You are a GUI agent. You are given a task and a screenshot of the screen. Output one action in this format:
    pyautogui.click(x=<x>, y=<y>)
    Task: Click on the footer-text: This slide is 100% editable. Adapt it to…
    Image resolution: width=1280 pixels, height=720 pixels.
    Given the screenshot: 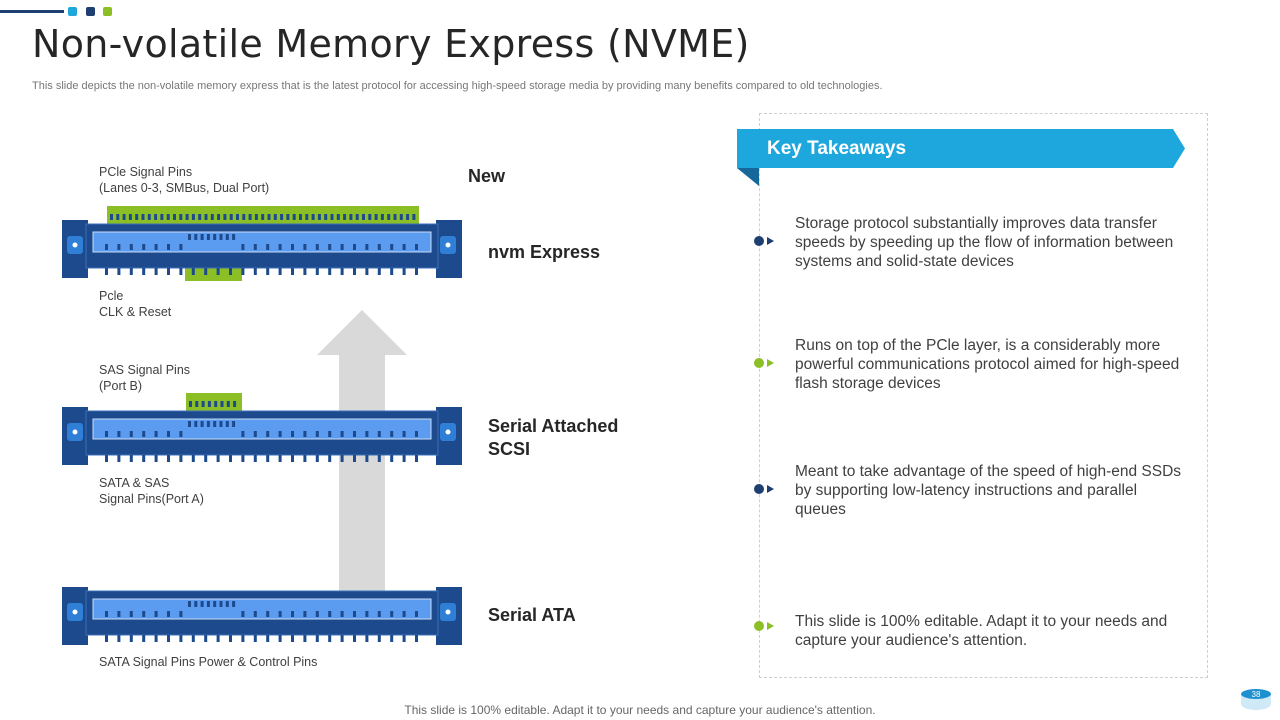 What is the action you would take?
    pyautogui.click(x=640, y=710)
    